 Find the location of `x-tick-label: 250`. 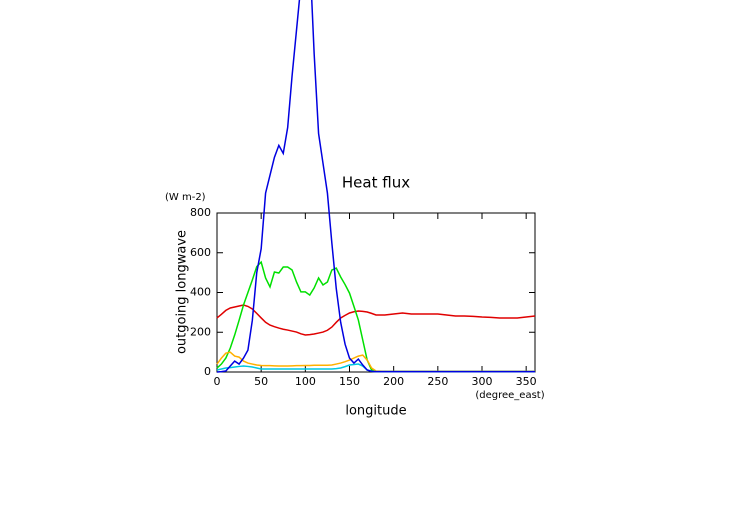

x-tick-label: 250 is located at coordinates (437, 381).